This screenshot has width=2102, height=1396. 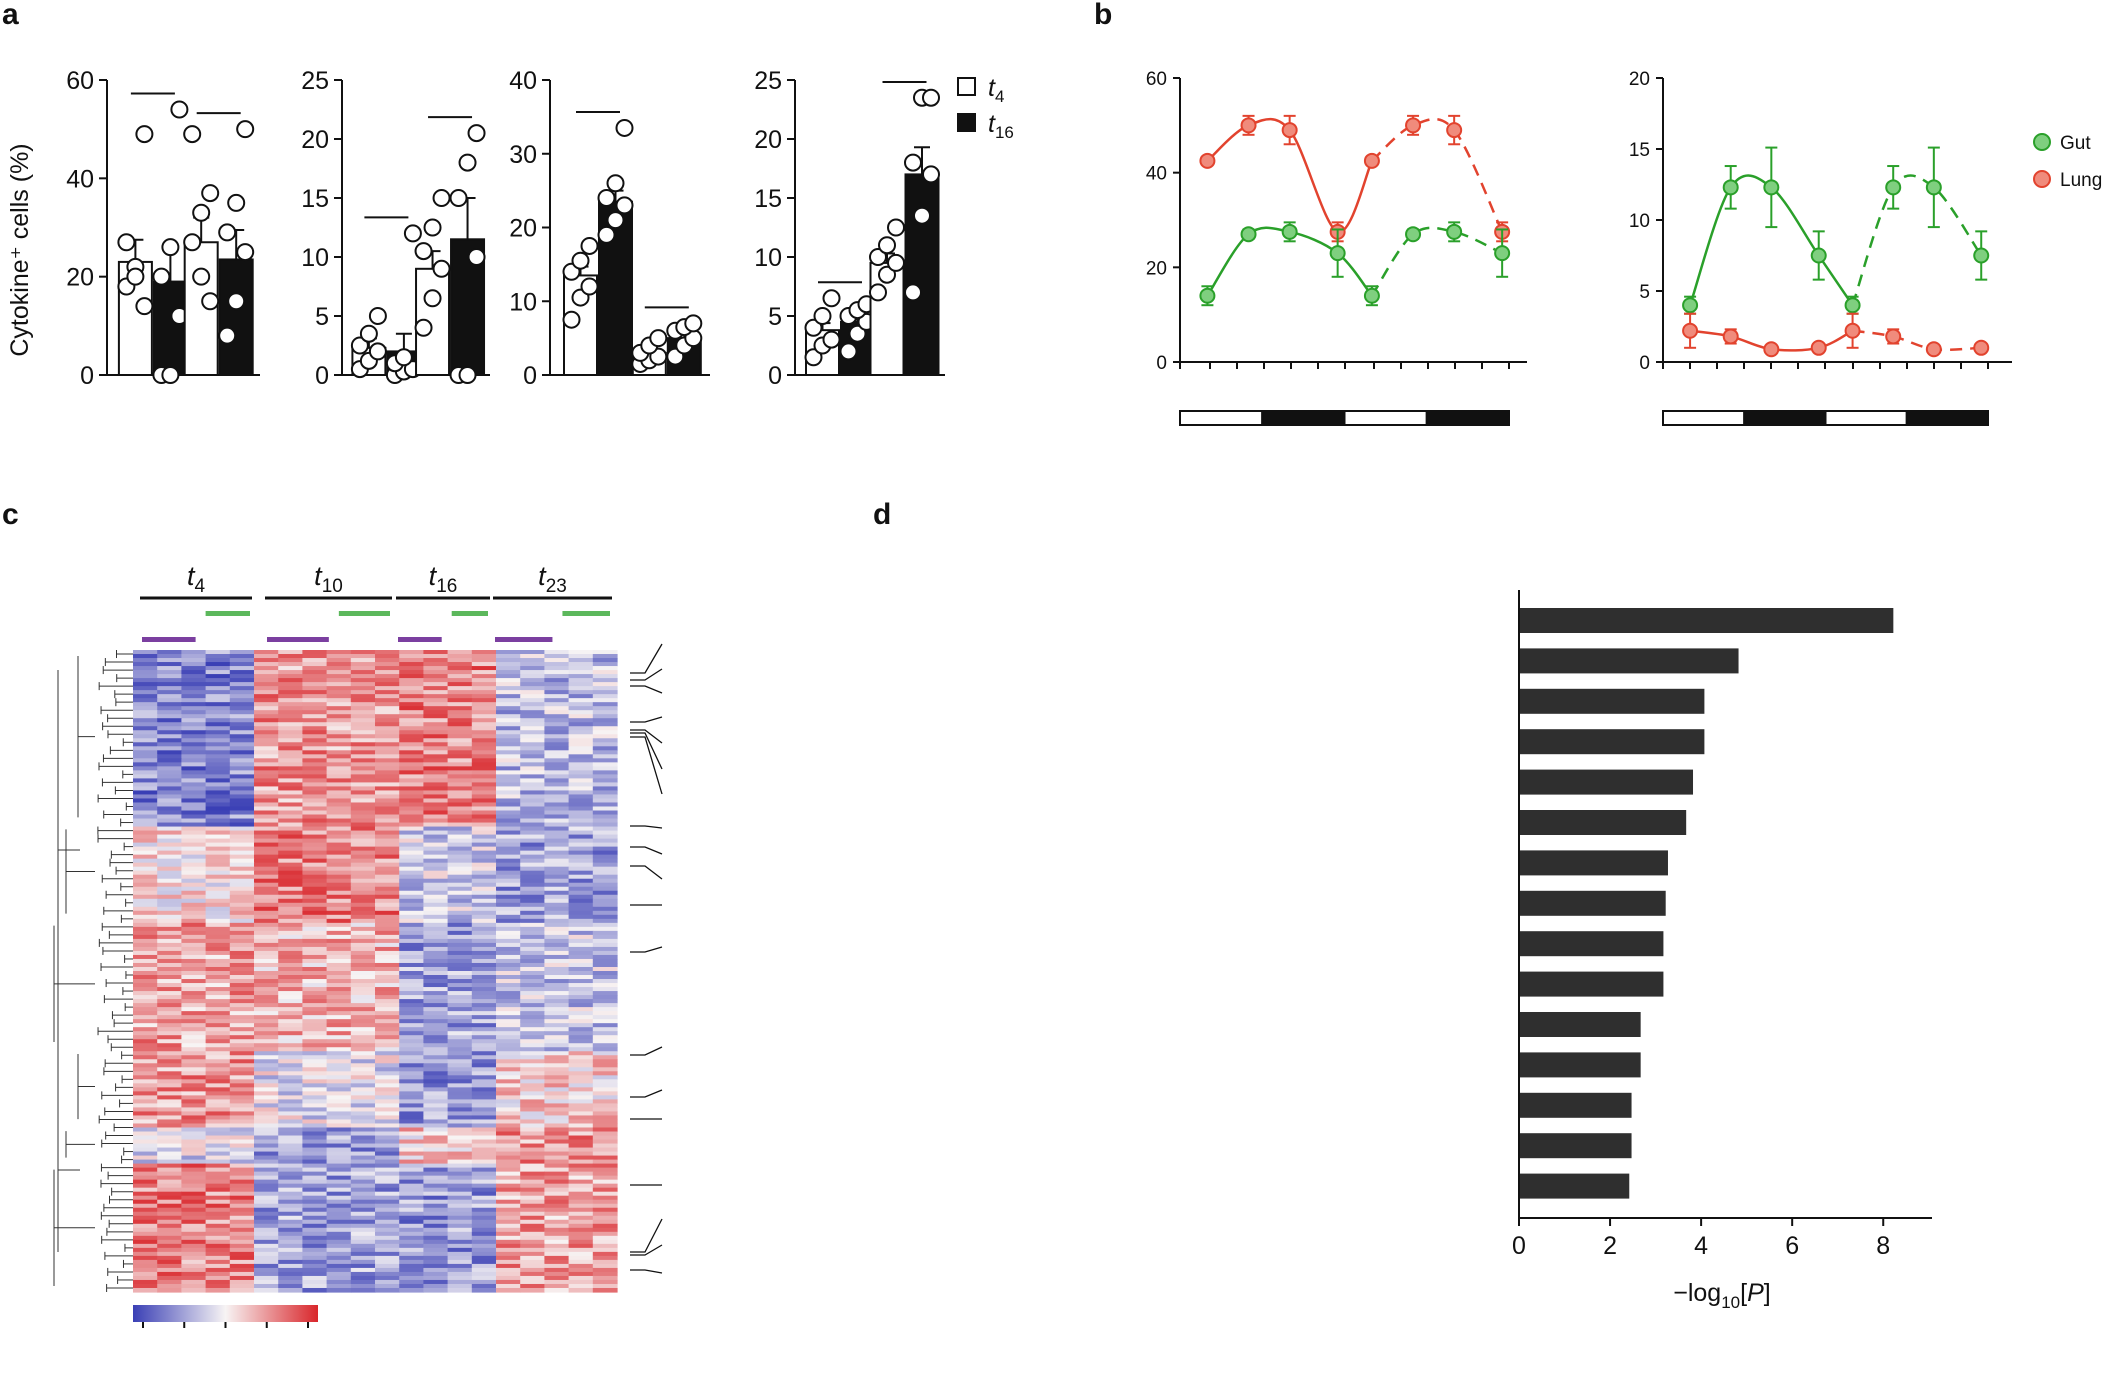 What do you see at coordinates (298, 639) in the screenshot?
I see `ilc2-group-bar` at bounding box center [298, 639].